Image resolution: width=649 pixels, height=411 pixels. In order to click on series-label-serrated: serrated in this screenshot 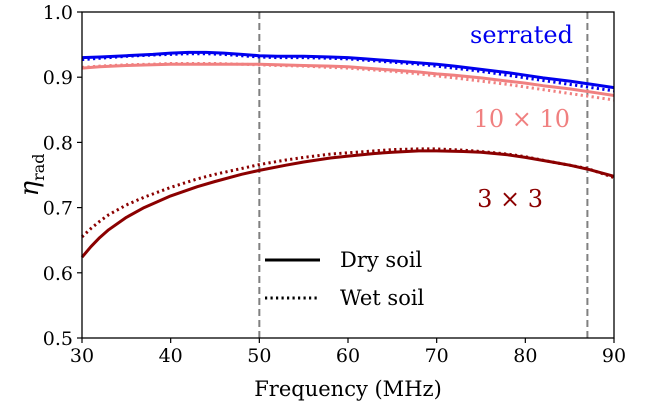, I will do `click(521, 35)`.